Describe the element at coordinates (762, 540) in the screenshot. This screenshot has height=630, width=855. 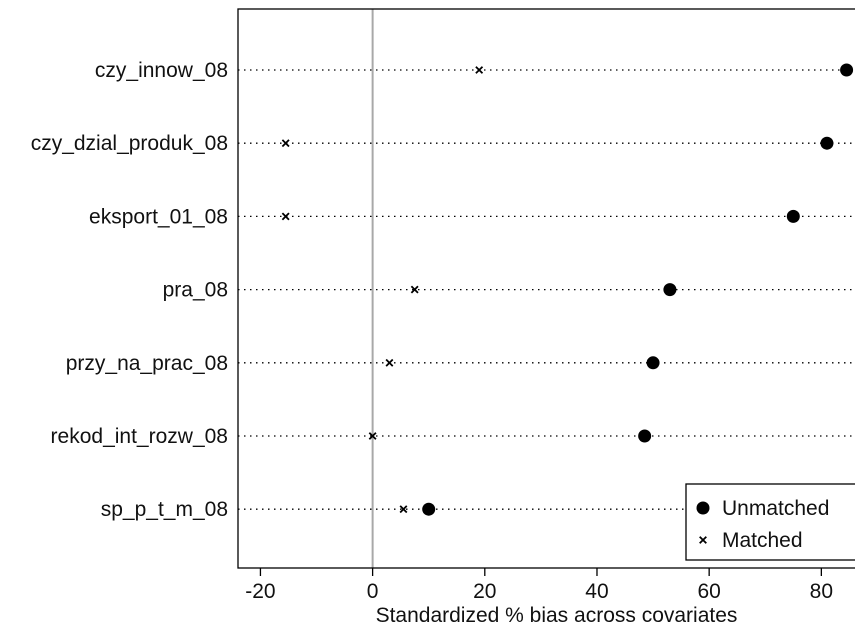
I see `legend-label: Matched` at that location.